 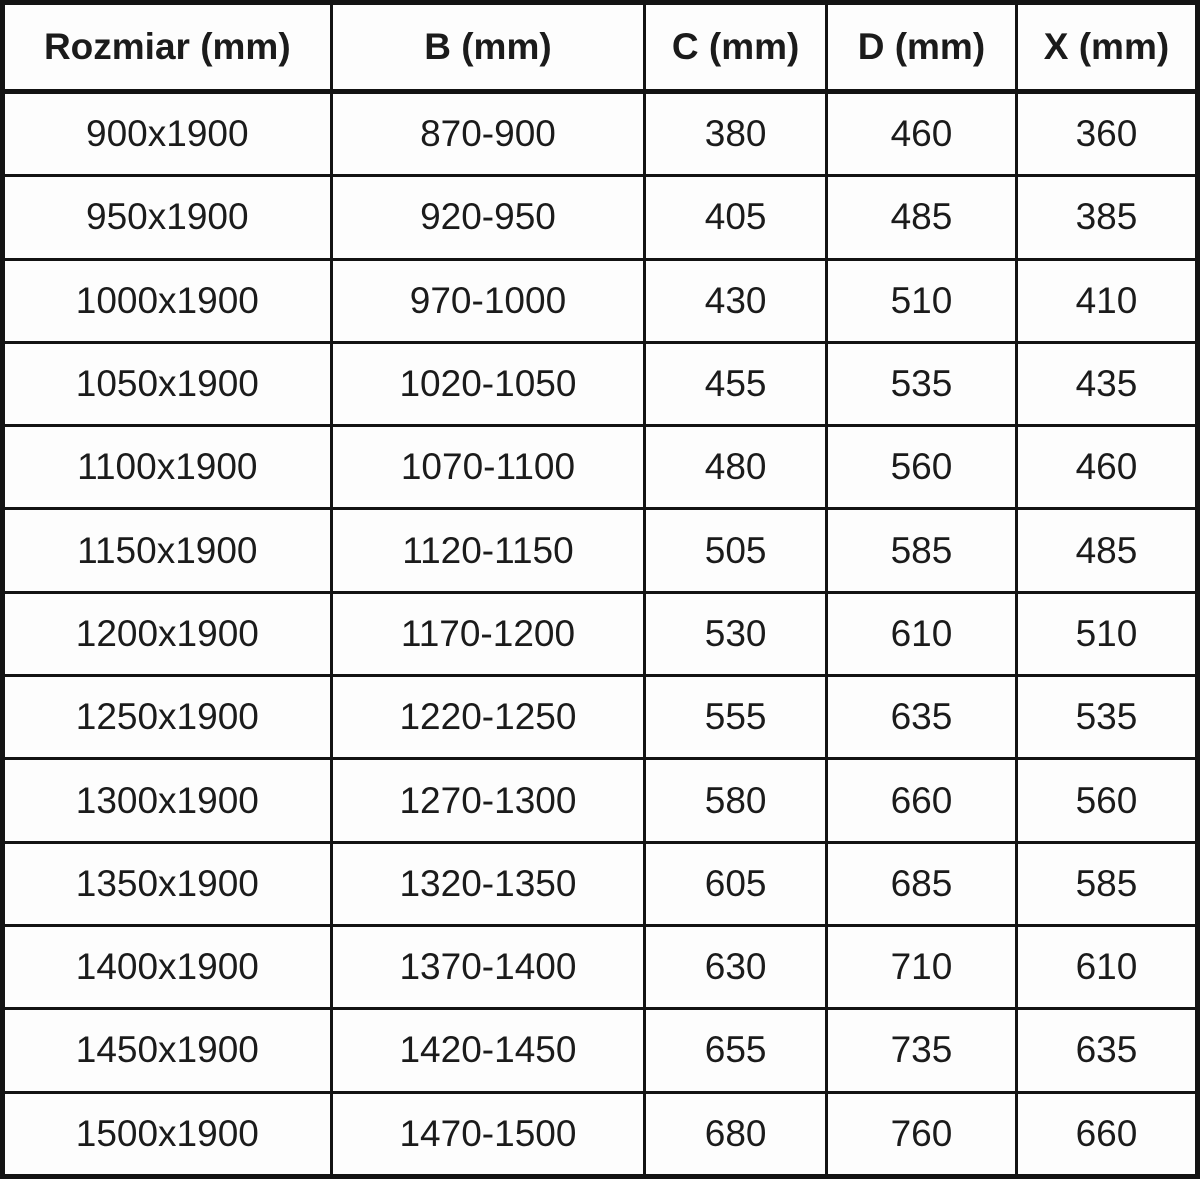 What do you see at coordinates (735, 47) in the screenshot?
I see `column-header-c: C (mm)` at bounding box center [735, 47].